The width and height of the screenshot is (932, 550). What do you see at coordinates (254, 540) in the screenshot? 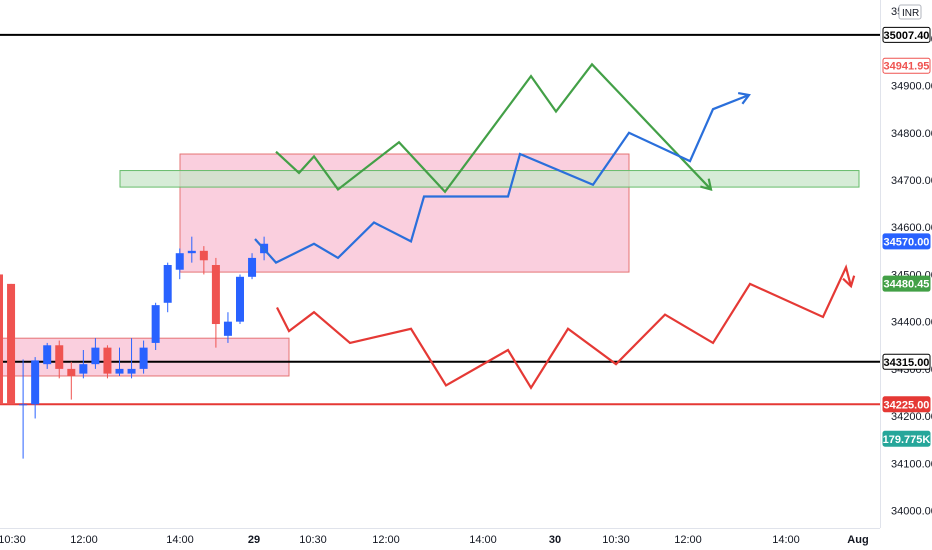
I see `x-tick-label: 29` at bounding box center [254, 540].